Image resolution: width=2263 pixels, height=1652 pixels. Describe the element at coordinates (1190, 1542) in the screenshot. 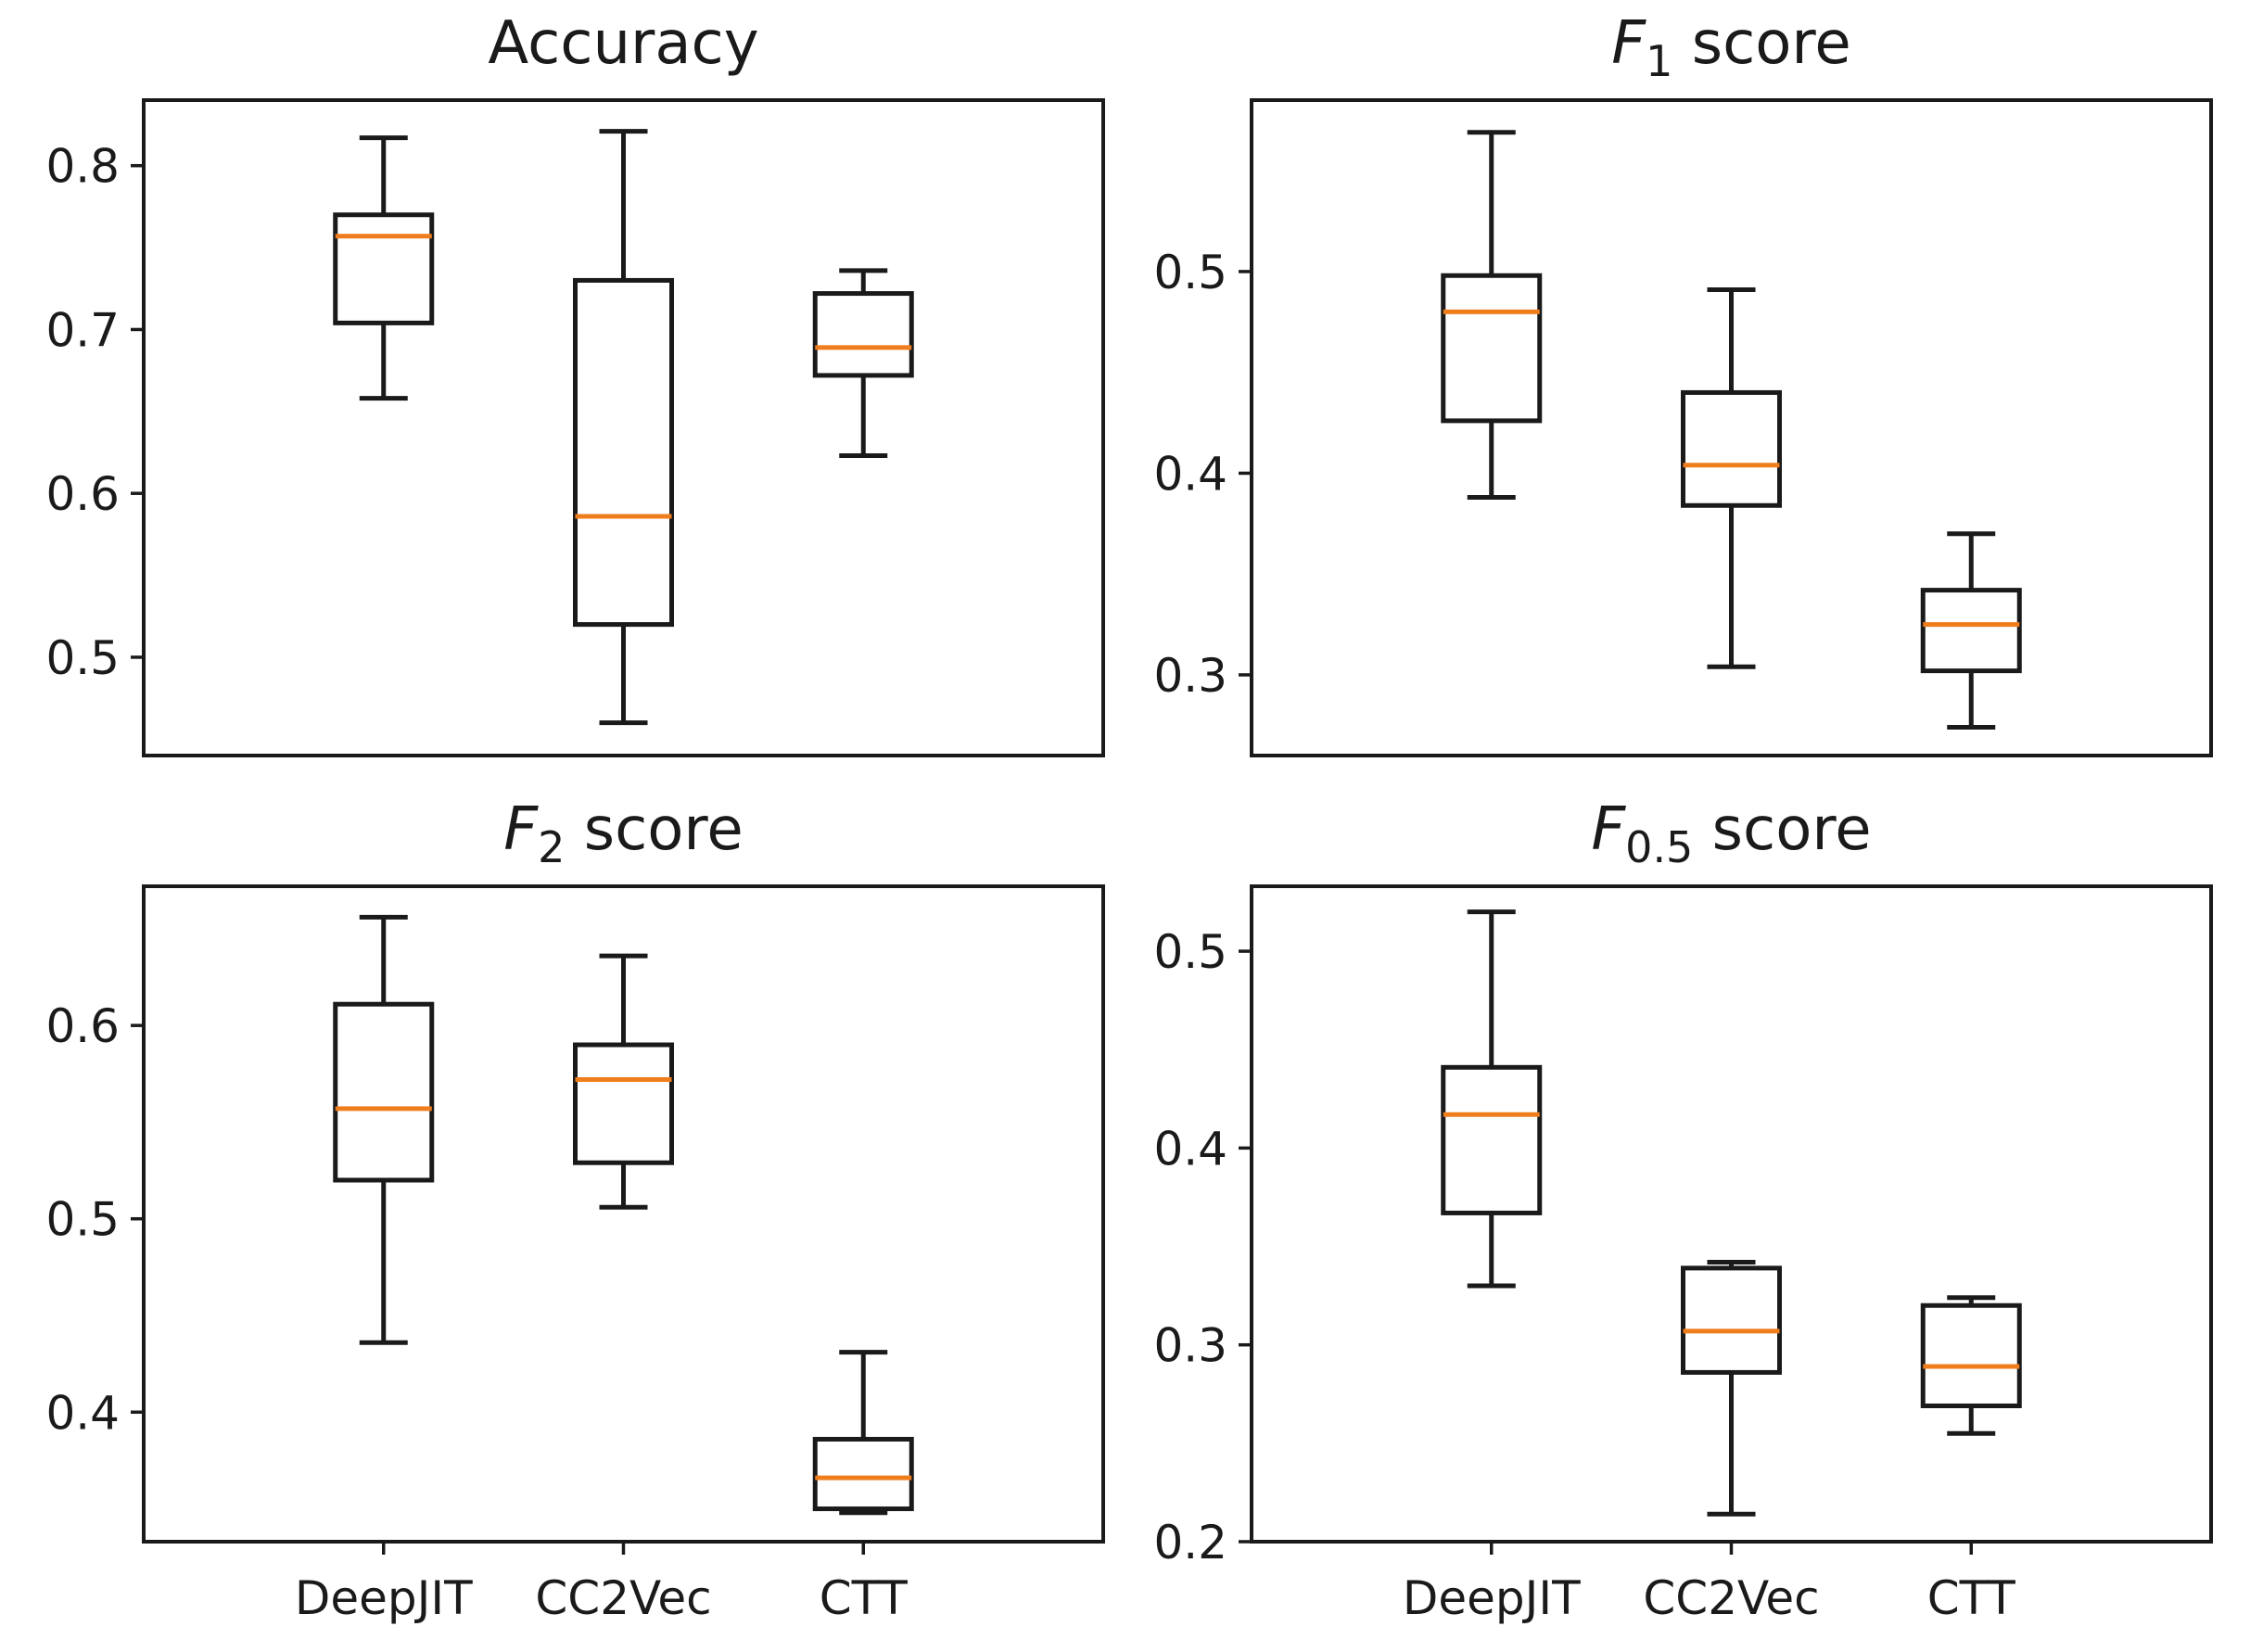

I see `y-tick-label: 0.2` at that location.